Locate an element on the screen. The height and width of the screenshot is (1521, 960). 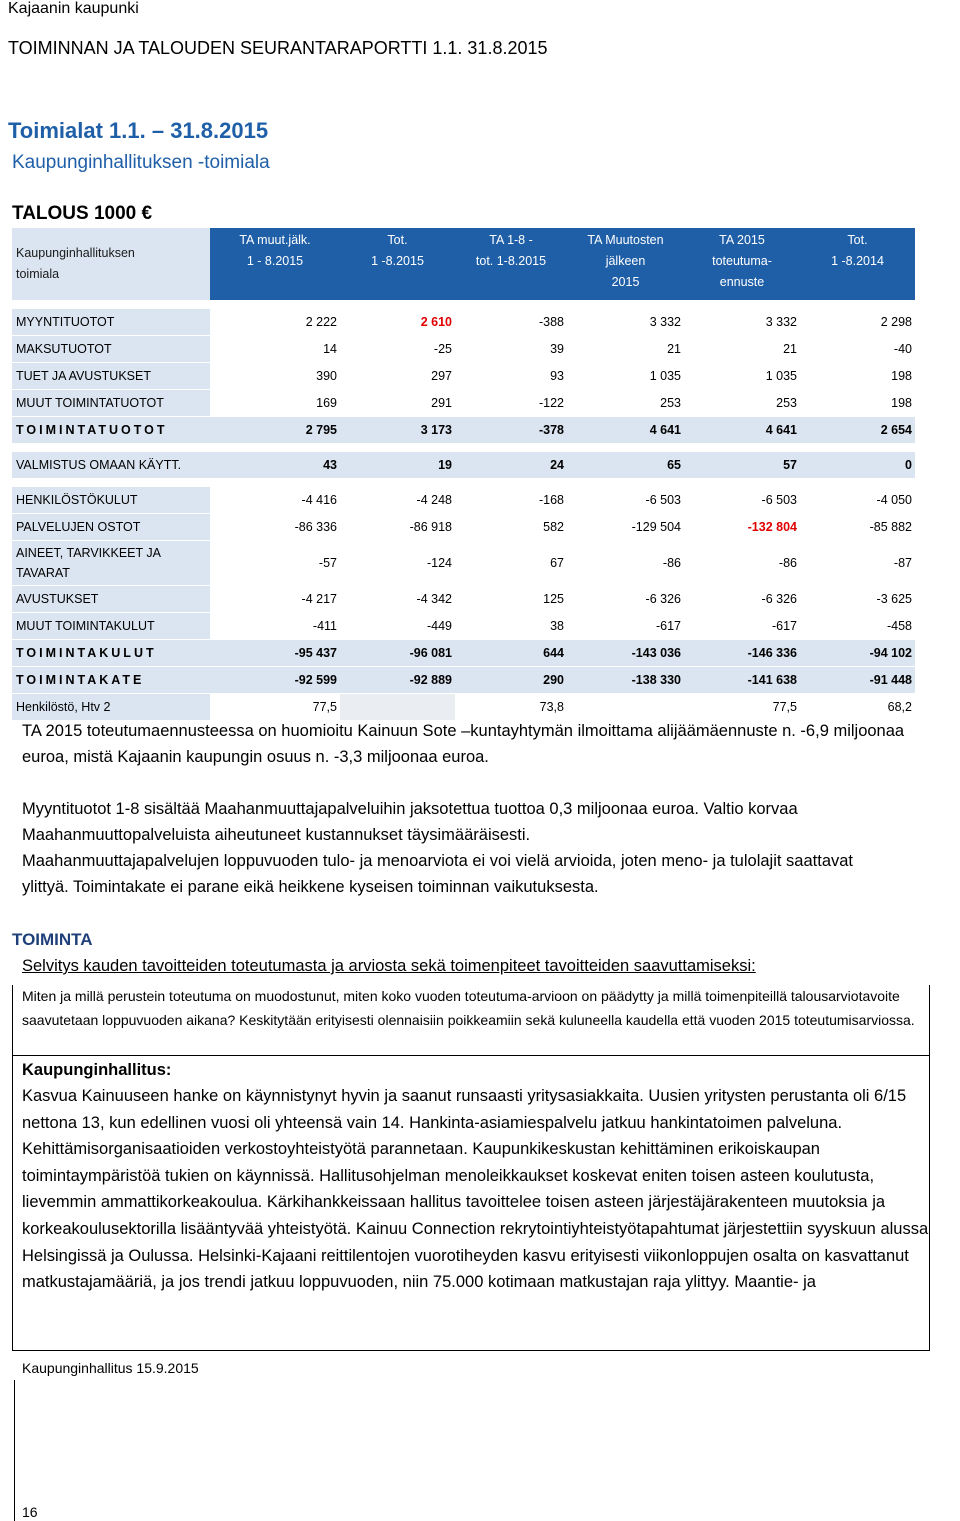
value-cell: -91 448 is located at coordinates (857, 680).